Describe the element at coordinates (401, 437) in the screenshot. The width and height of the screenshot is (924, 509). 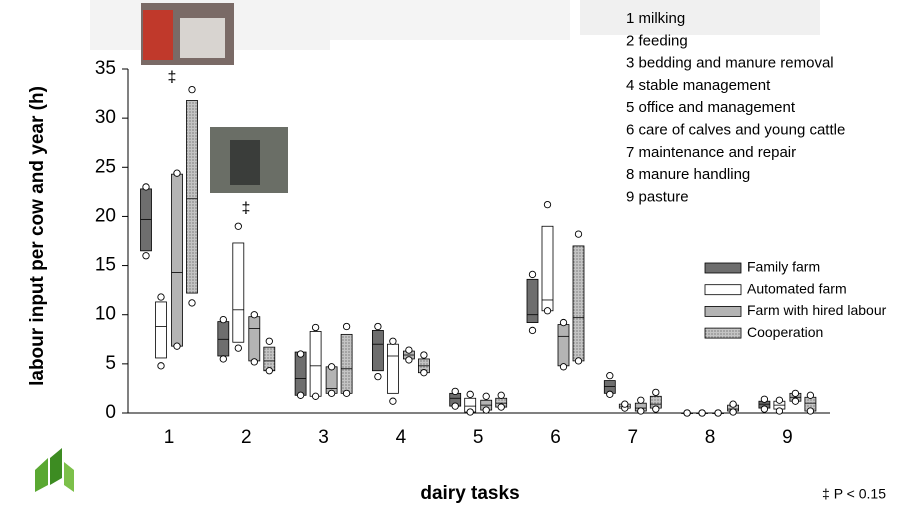
I see `x-tick-label: 4` at that location.